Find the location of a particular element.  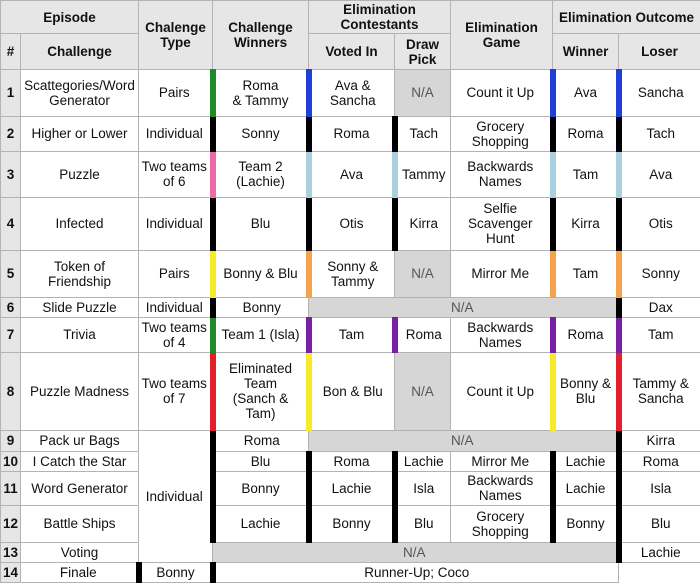

outcome-loser-cell: Otis is located at coordinates (657, 224).